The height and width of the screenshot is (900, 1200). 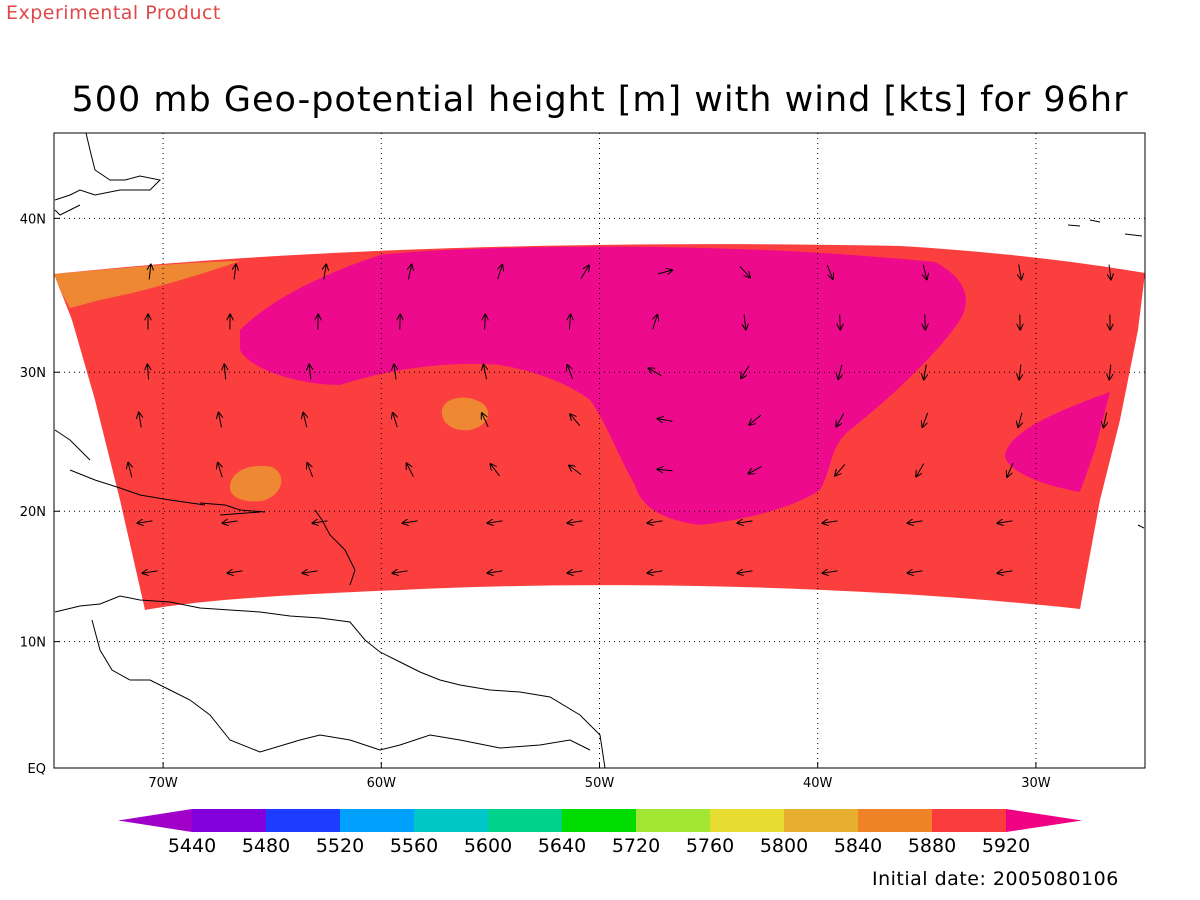 What do you see at coordinates (784, 846) in the screenshot?
I see `colorbar-level-label: 5800` at bounding box center [784, 846].